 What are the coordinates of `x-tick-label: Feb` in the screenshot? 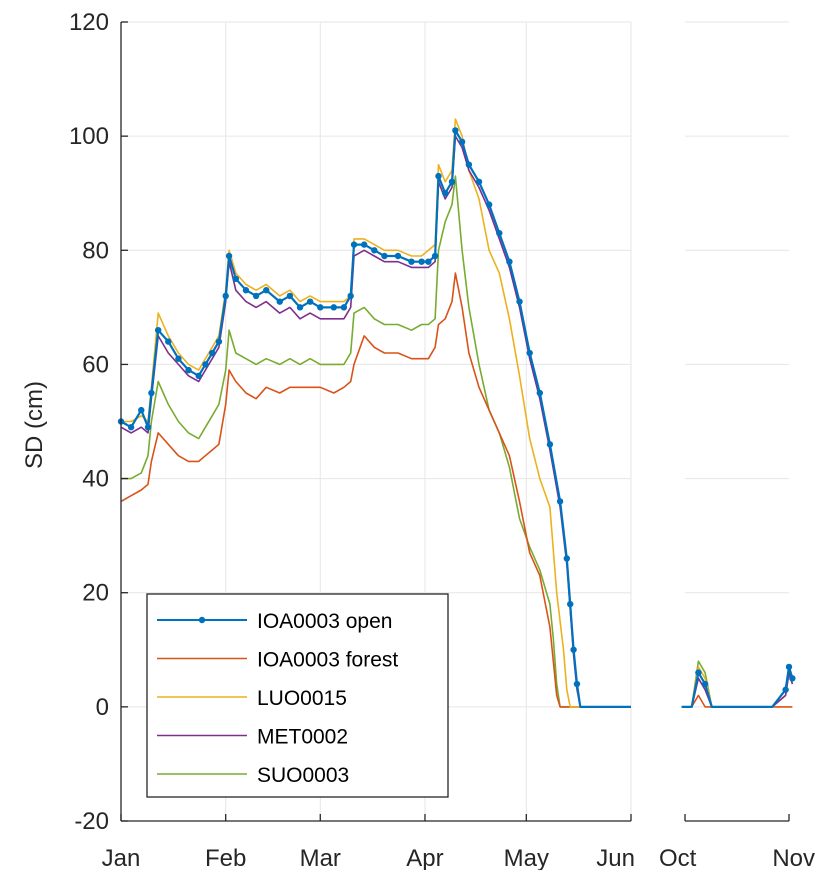 It's located at (225, 857).